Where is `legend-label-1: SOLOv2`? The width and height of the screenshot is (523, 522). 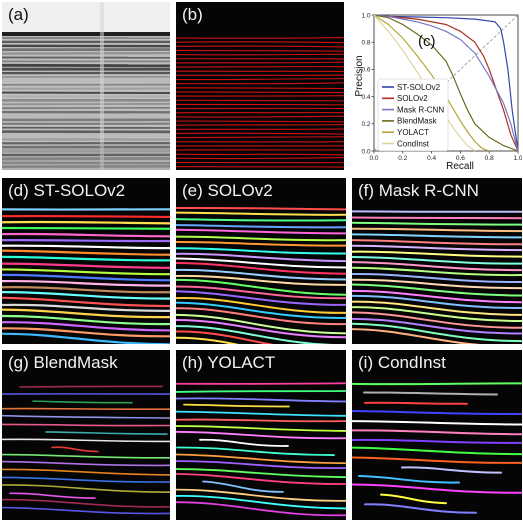 legend-label-1: SOLOv2 is located at coordinates (412, 98).